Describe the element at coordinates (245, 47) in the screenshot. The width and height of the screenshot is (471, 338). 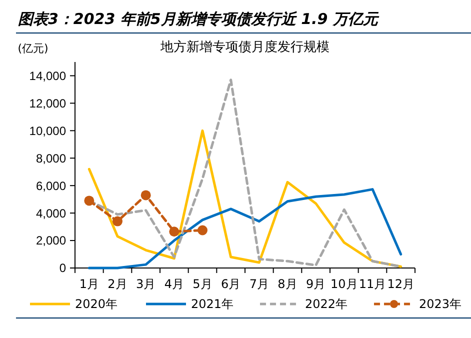
I see `chart-subtitle: 地方新增专项债月度发行规模` at that location.